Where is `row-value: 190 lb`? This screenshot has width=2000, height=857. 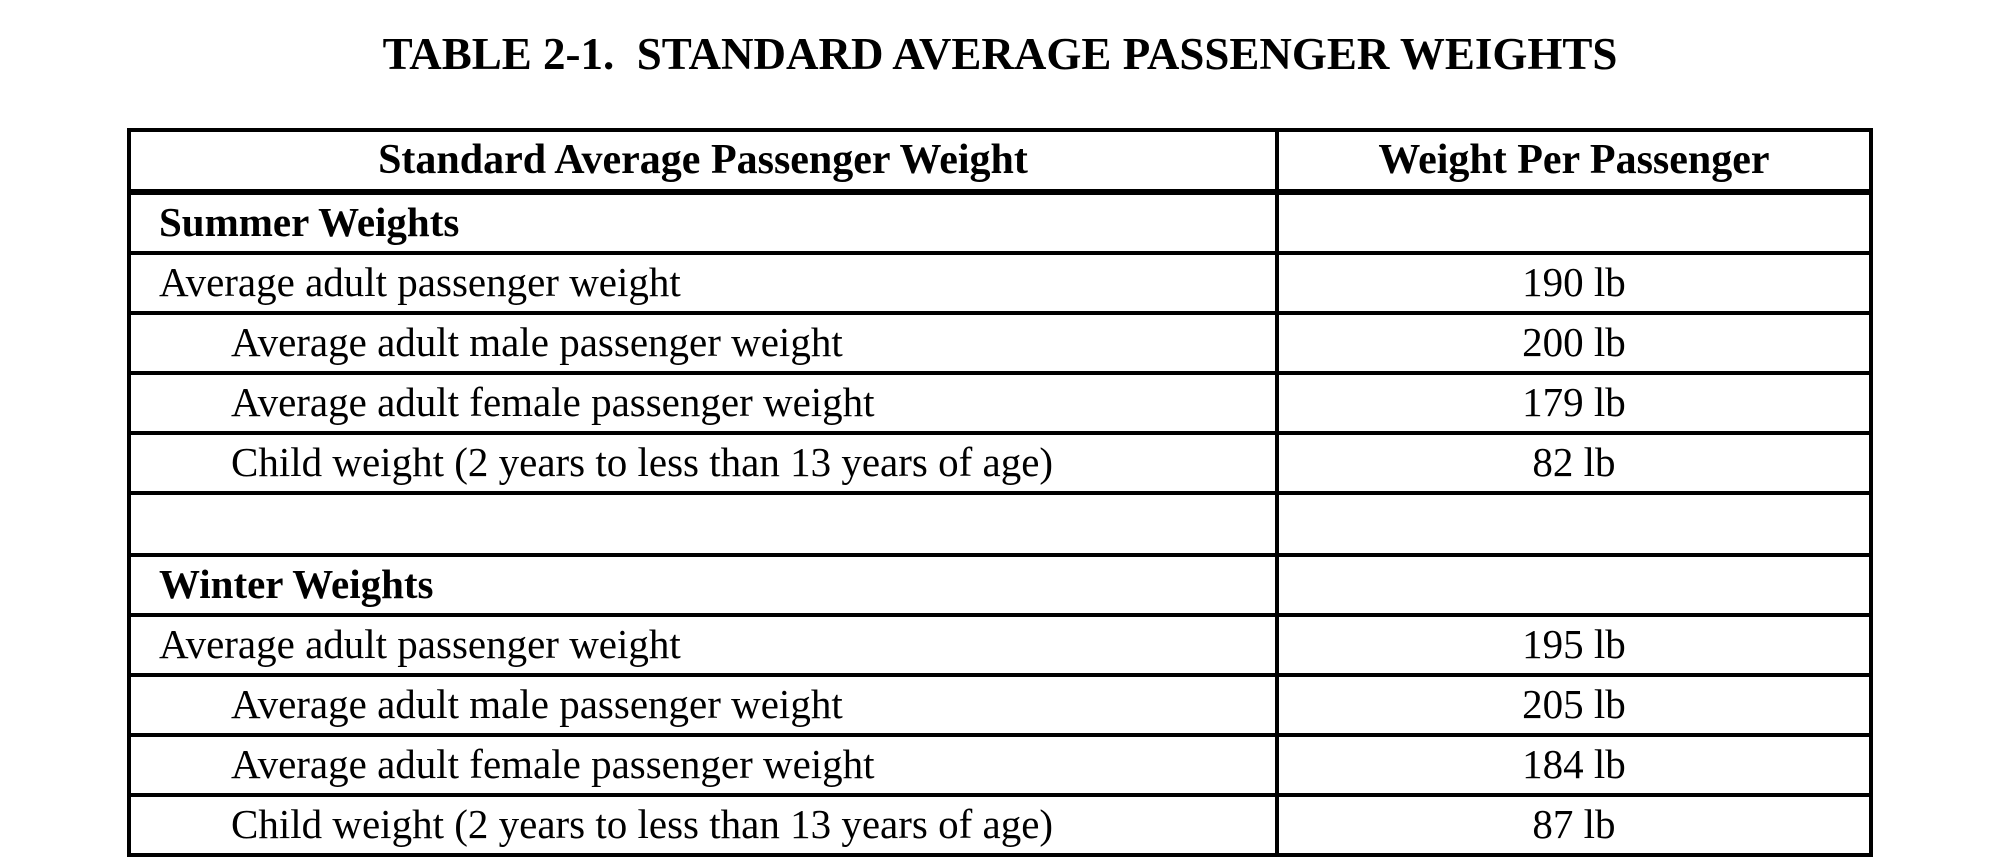
row-value: 190 lb is located at coordinates (1574, 283).